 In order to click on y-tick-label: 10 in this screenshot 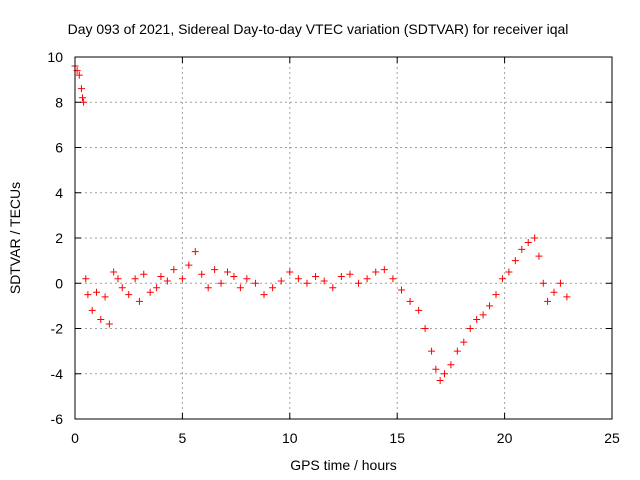, I will do `click(55, 57)`.